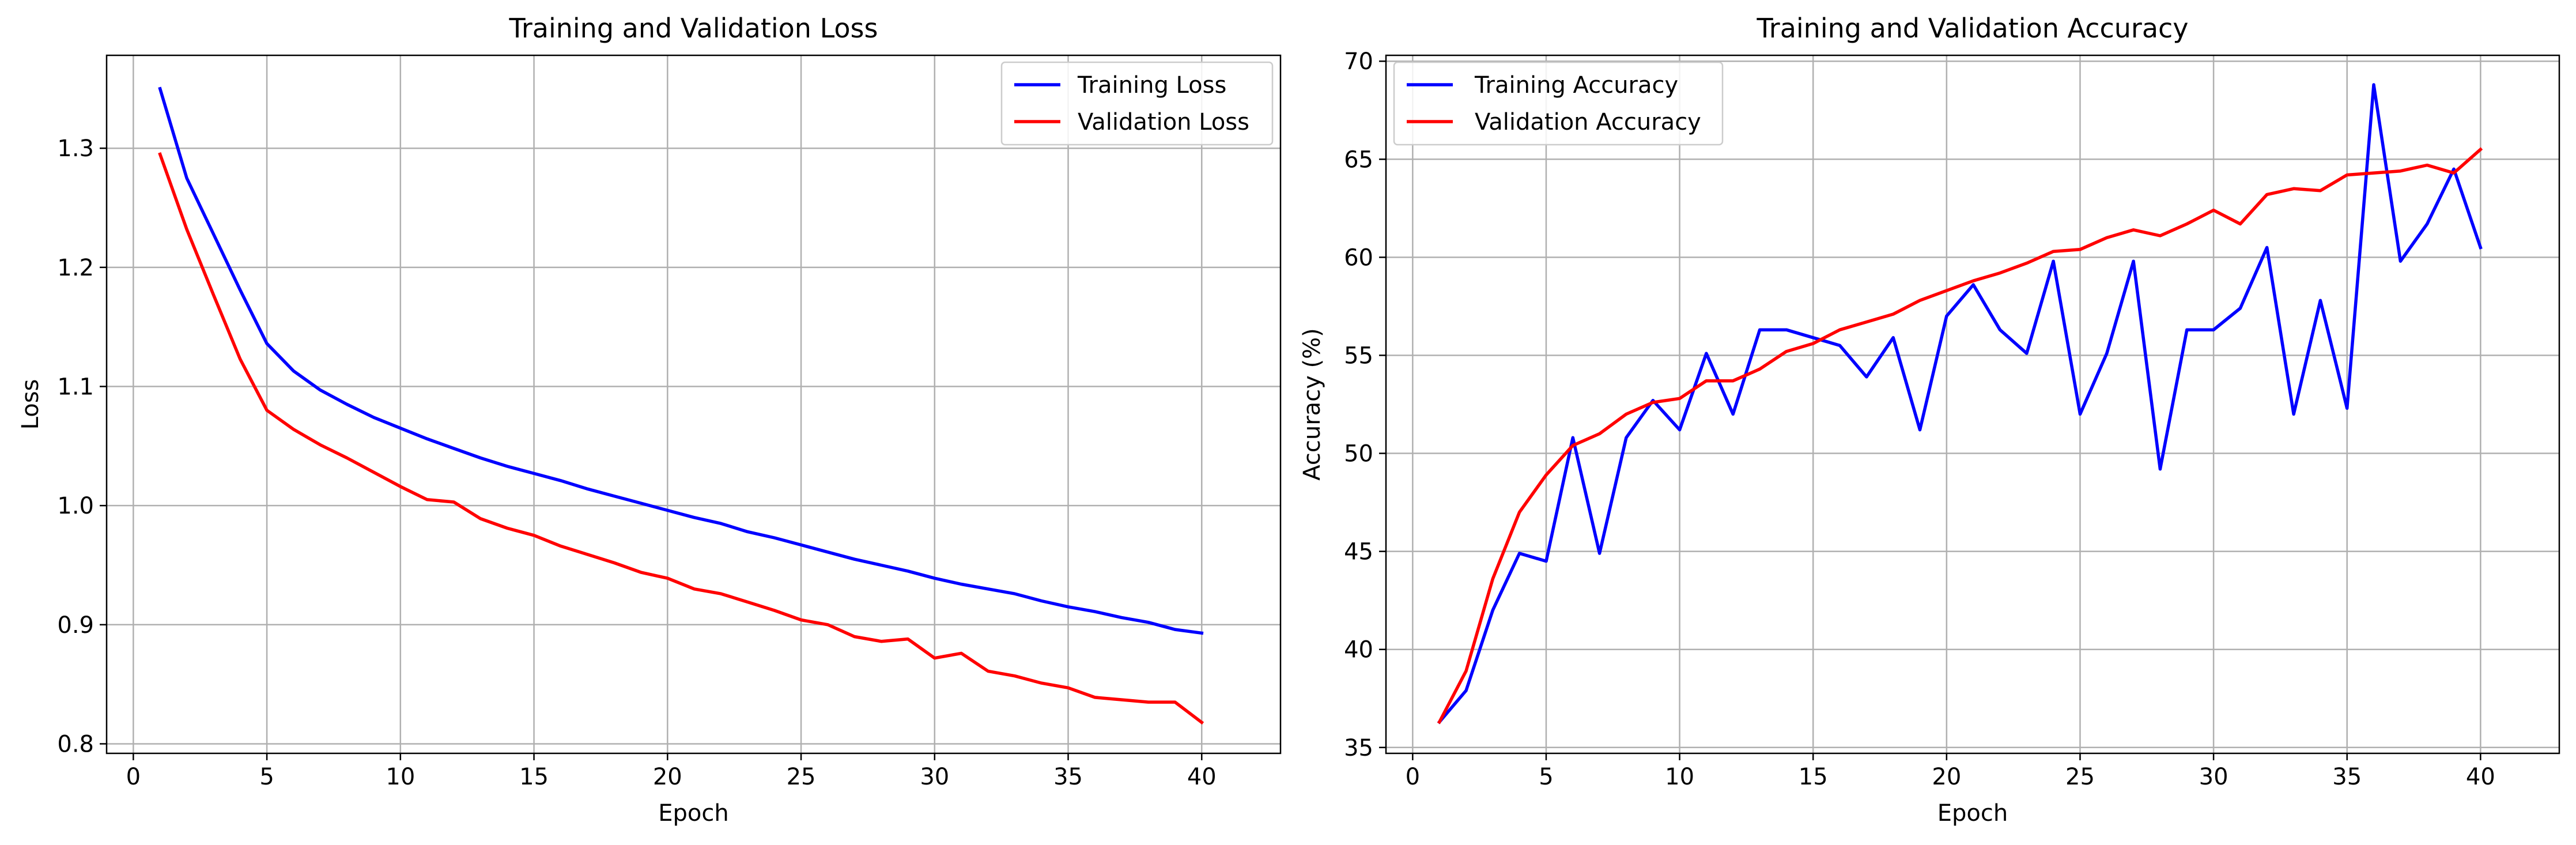  What do you see at coordinates (75, 744) in the screenshot?
I see `loss-y-tick-label: 0.8` at bounding box center [75, 744].